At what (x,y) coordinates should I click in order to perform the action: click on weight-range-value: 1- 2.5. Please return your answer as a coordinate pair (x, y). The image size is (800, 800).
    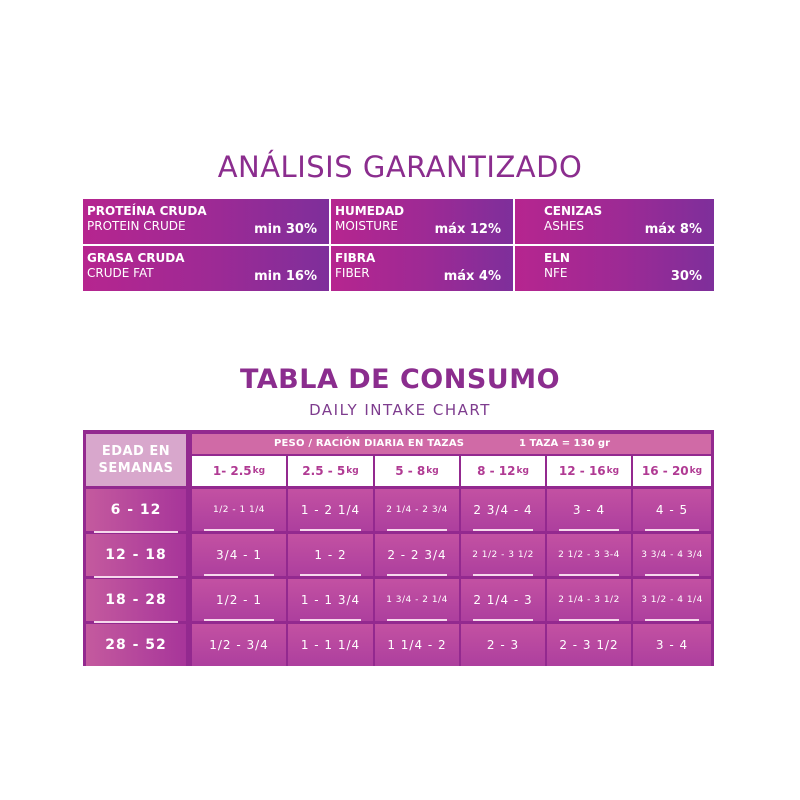
    Looking at the image, I should click on (232, 471).